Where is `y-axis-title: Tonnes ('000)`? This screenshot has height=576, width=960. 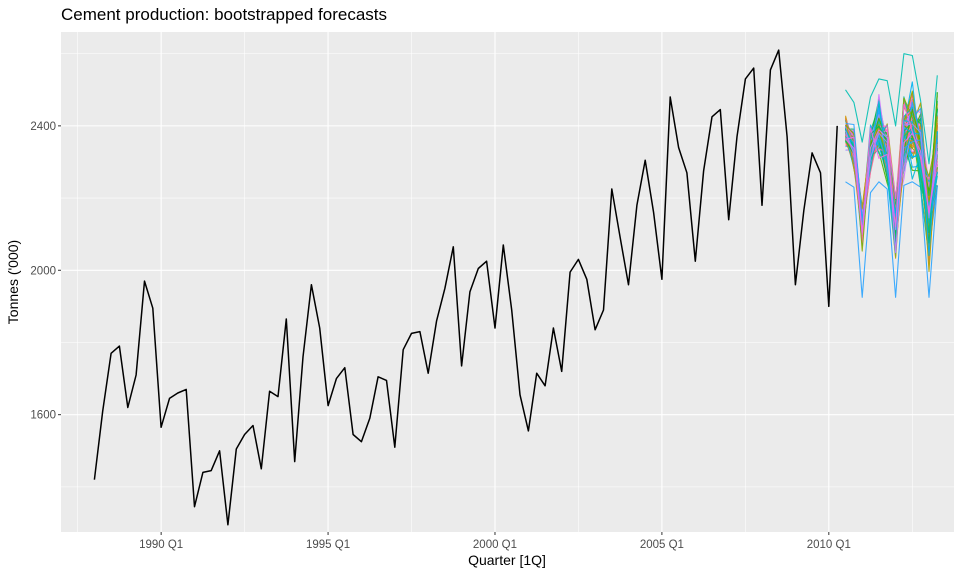
y-axis-title: Tonnes ('000) is located at coordinates (13, 282).